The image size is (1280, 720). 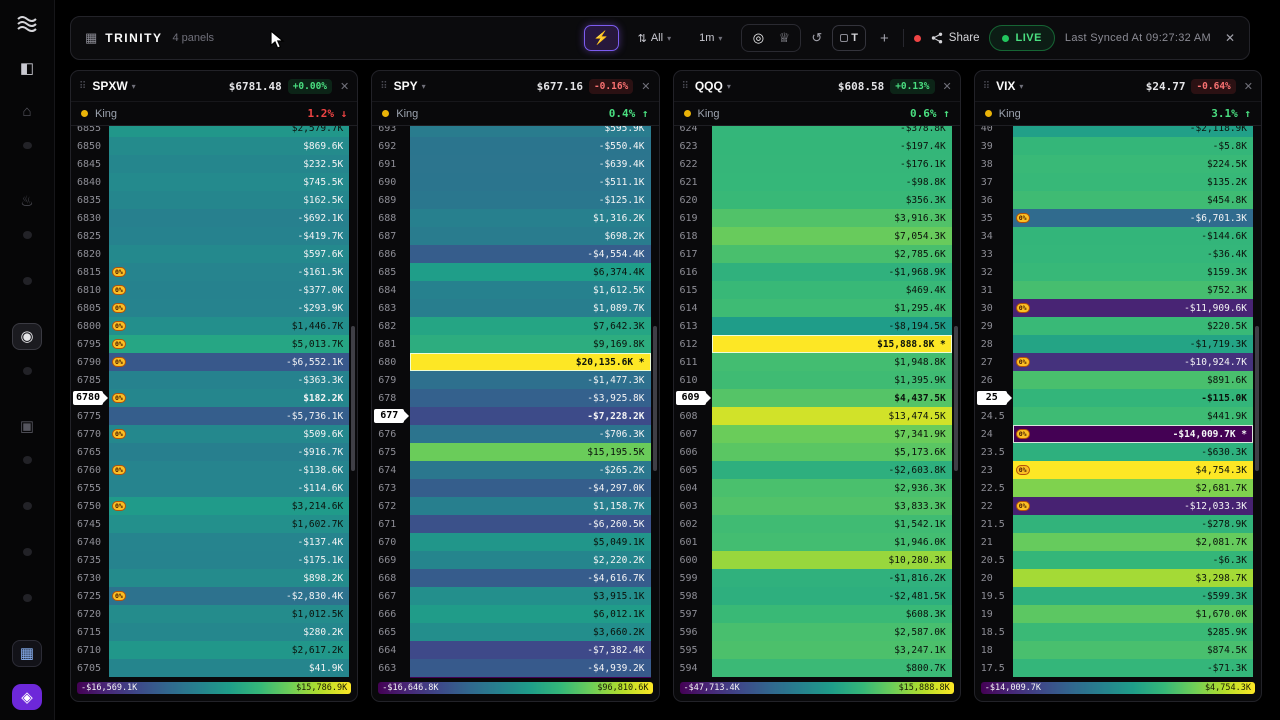 I want to click on strike-row: 603 $3,833.3K, so click(x=817, y=506).